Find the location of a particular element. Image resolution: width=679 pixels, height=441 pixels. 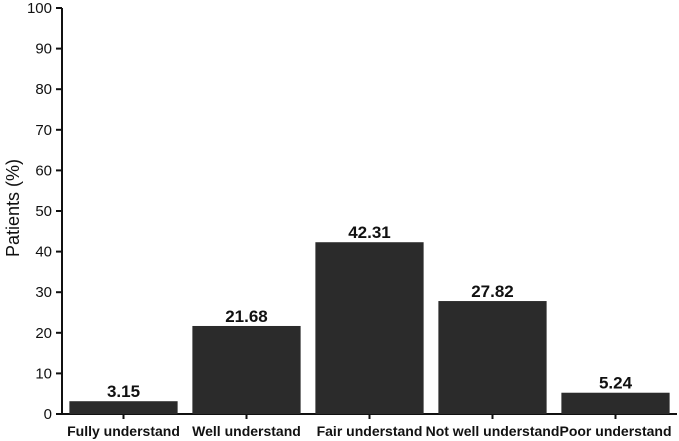

y-tick-label: 30 is located at coordinates (43, 292).